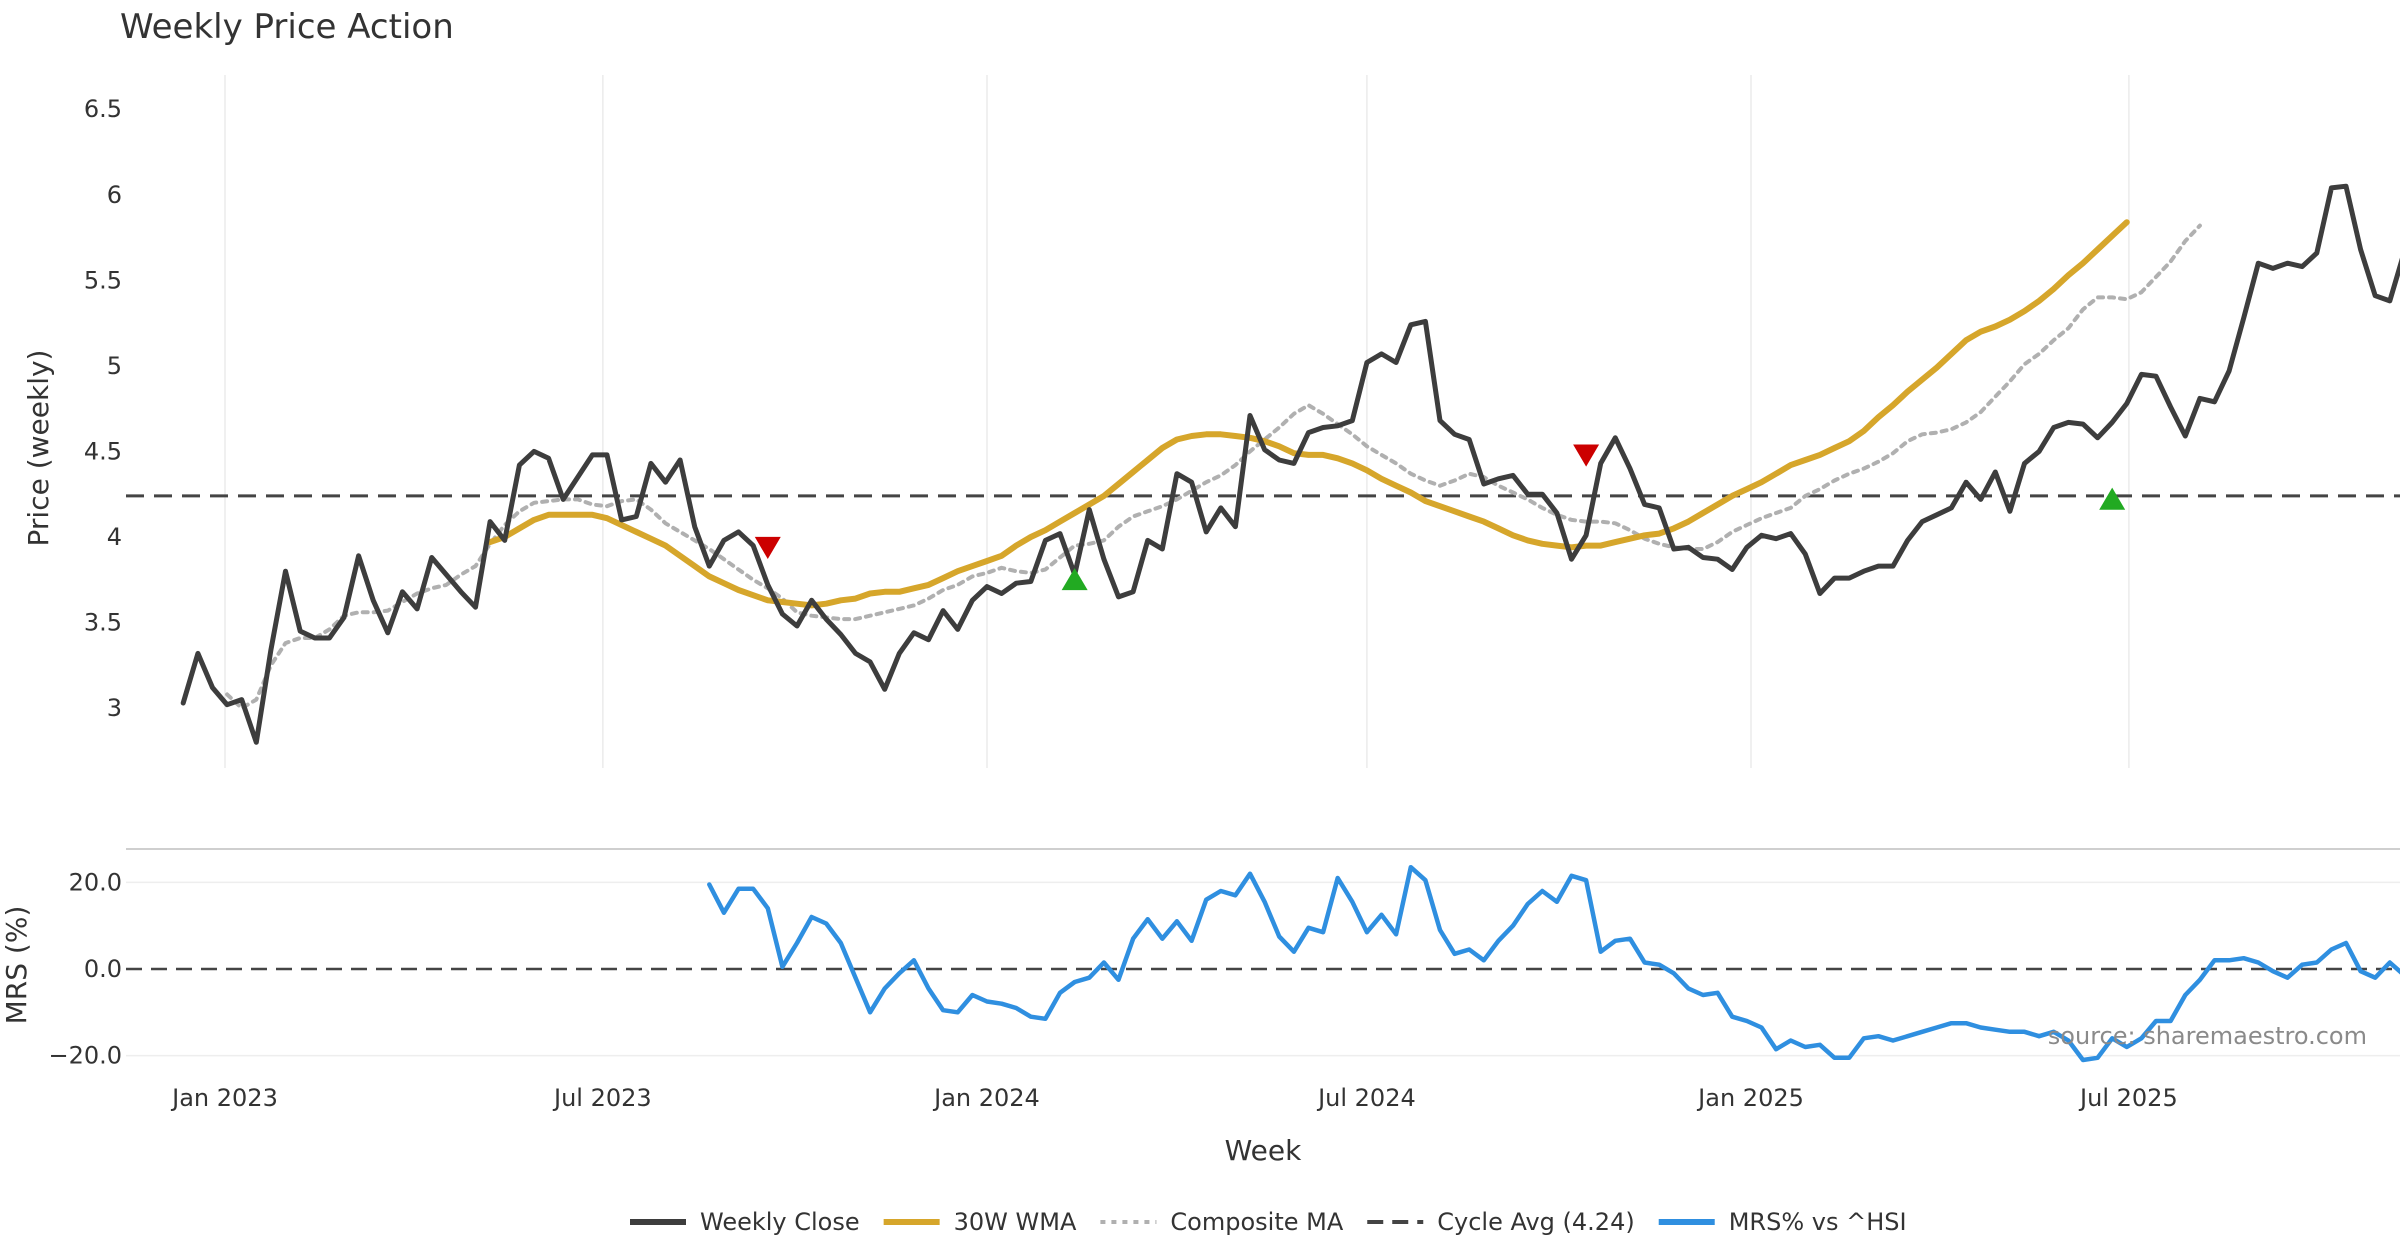 The width and height of the screenshot is (2400, 1260). Describe the element at coordinates (38, 448) in the screenshot. I see `price-axis-title: Price (weekly)` at that location.